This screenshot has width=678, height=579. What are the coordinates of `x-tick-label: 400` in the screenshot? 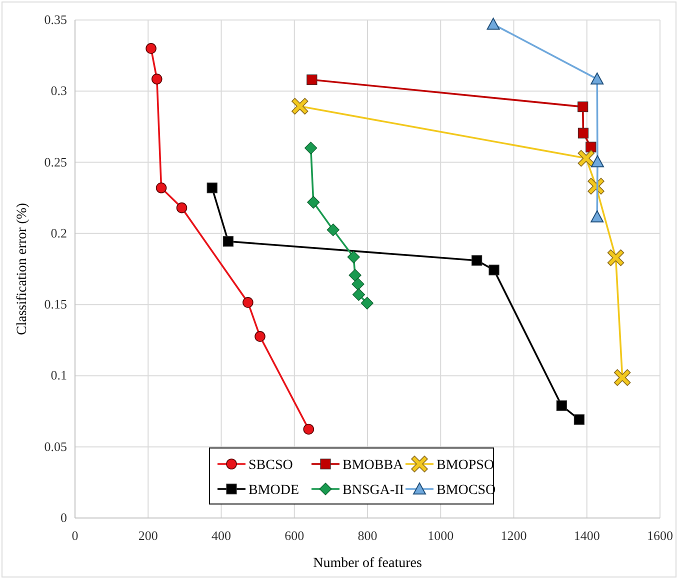 It's located at (221, 535).